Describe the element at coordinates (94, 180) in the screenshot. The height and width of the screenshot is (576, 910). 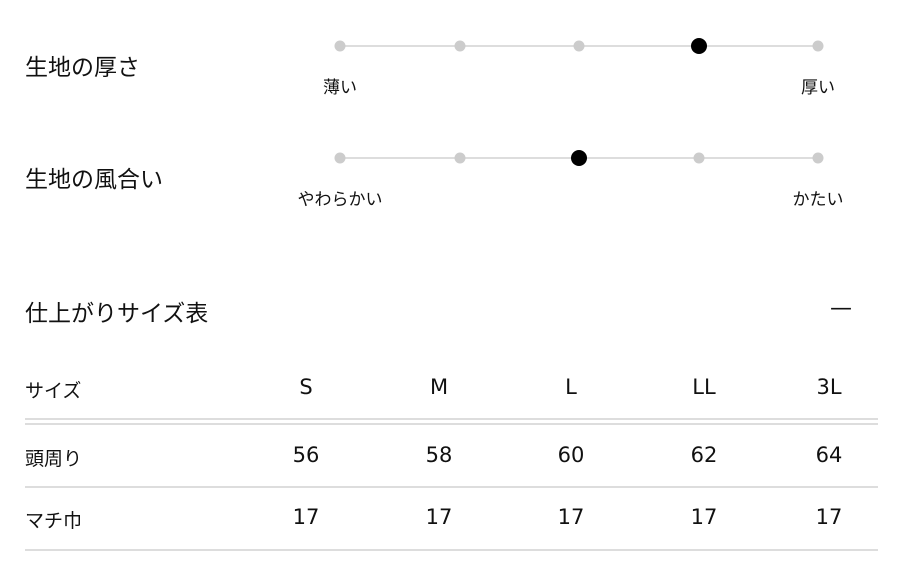
I see `scale-title: 生地の風合い` at that location.